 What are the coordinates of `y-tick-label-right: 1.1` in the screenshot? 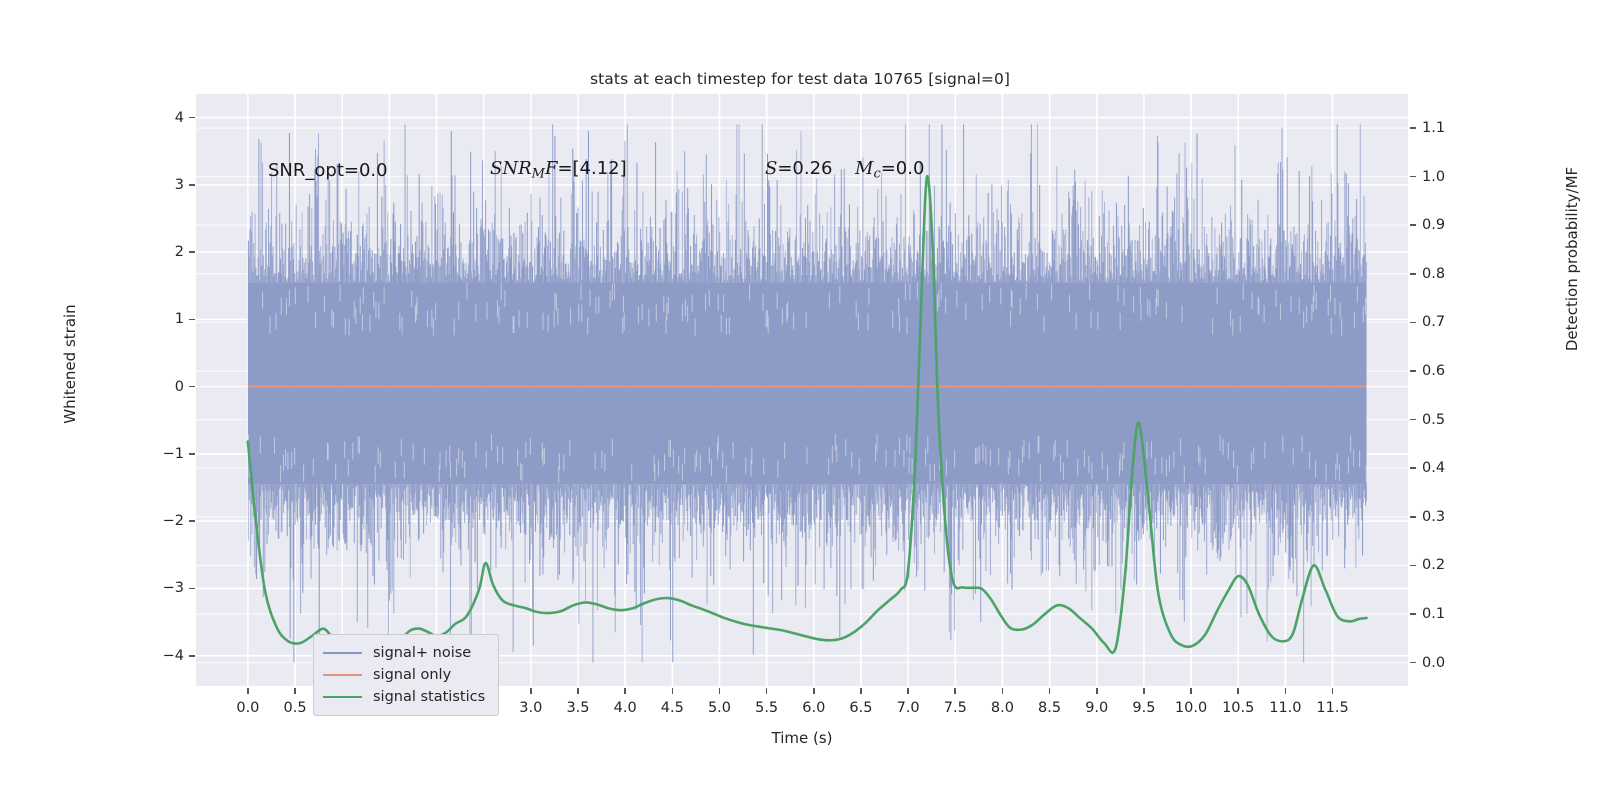 It's located at (1434, 128).